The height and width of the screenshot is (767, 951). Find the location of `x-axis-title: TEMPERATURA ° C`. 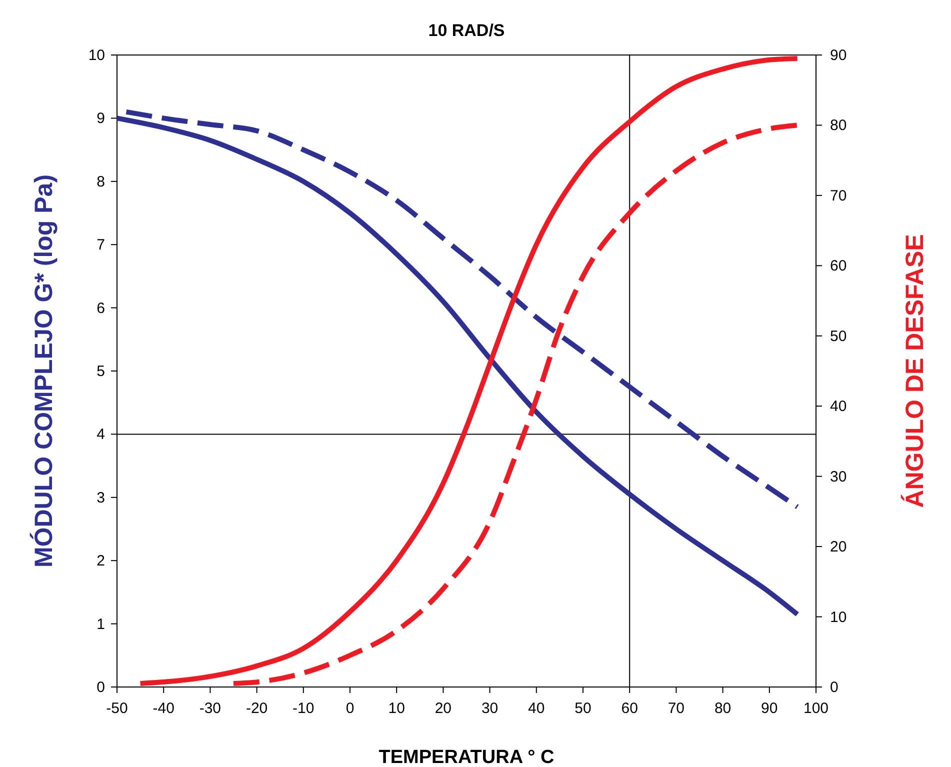

x-axis-title: TEMPERATURA ° C is located at coordinates (466, 757).